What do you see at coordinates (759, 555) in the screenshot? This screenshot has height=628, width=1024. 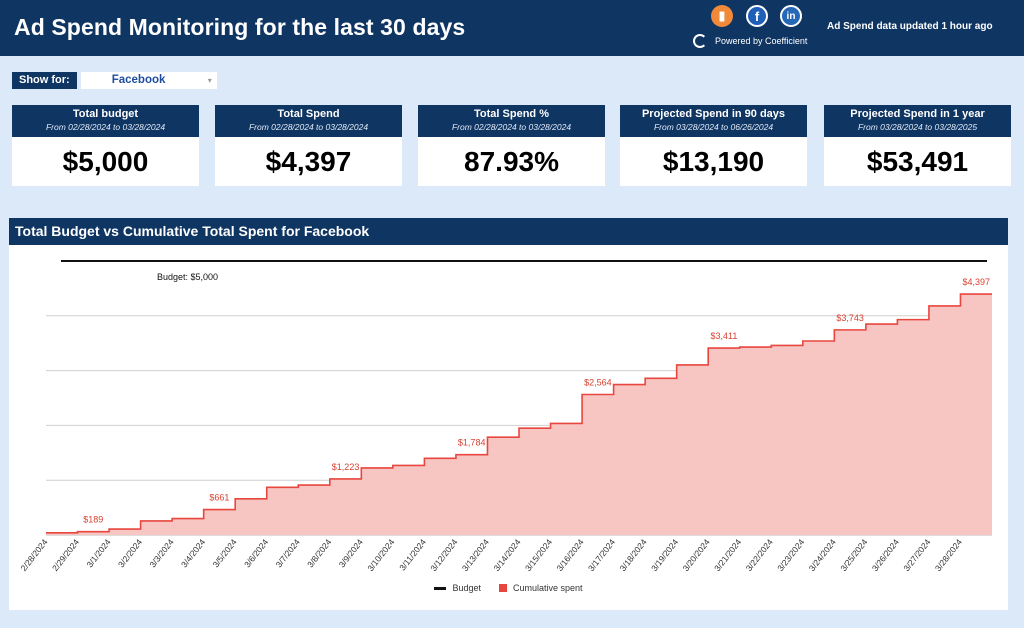 I see `x-tick-label: 3/22/2024` at bounding box center [759, 555].